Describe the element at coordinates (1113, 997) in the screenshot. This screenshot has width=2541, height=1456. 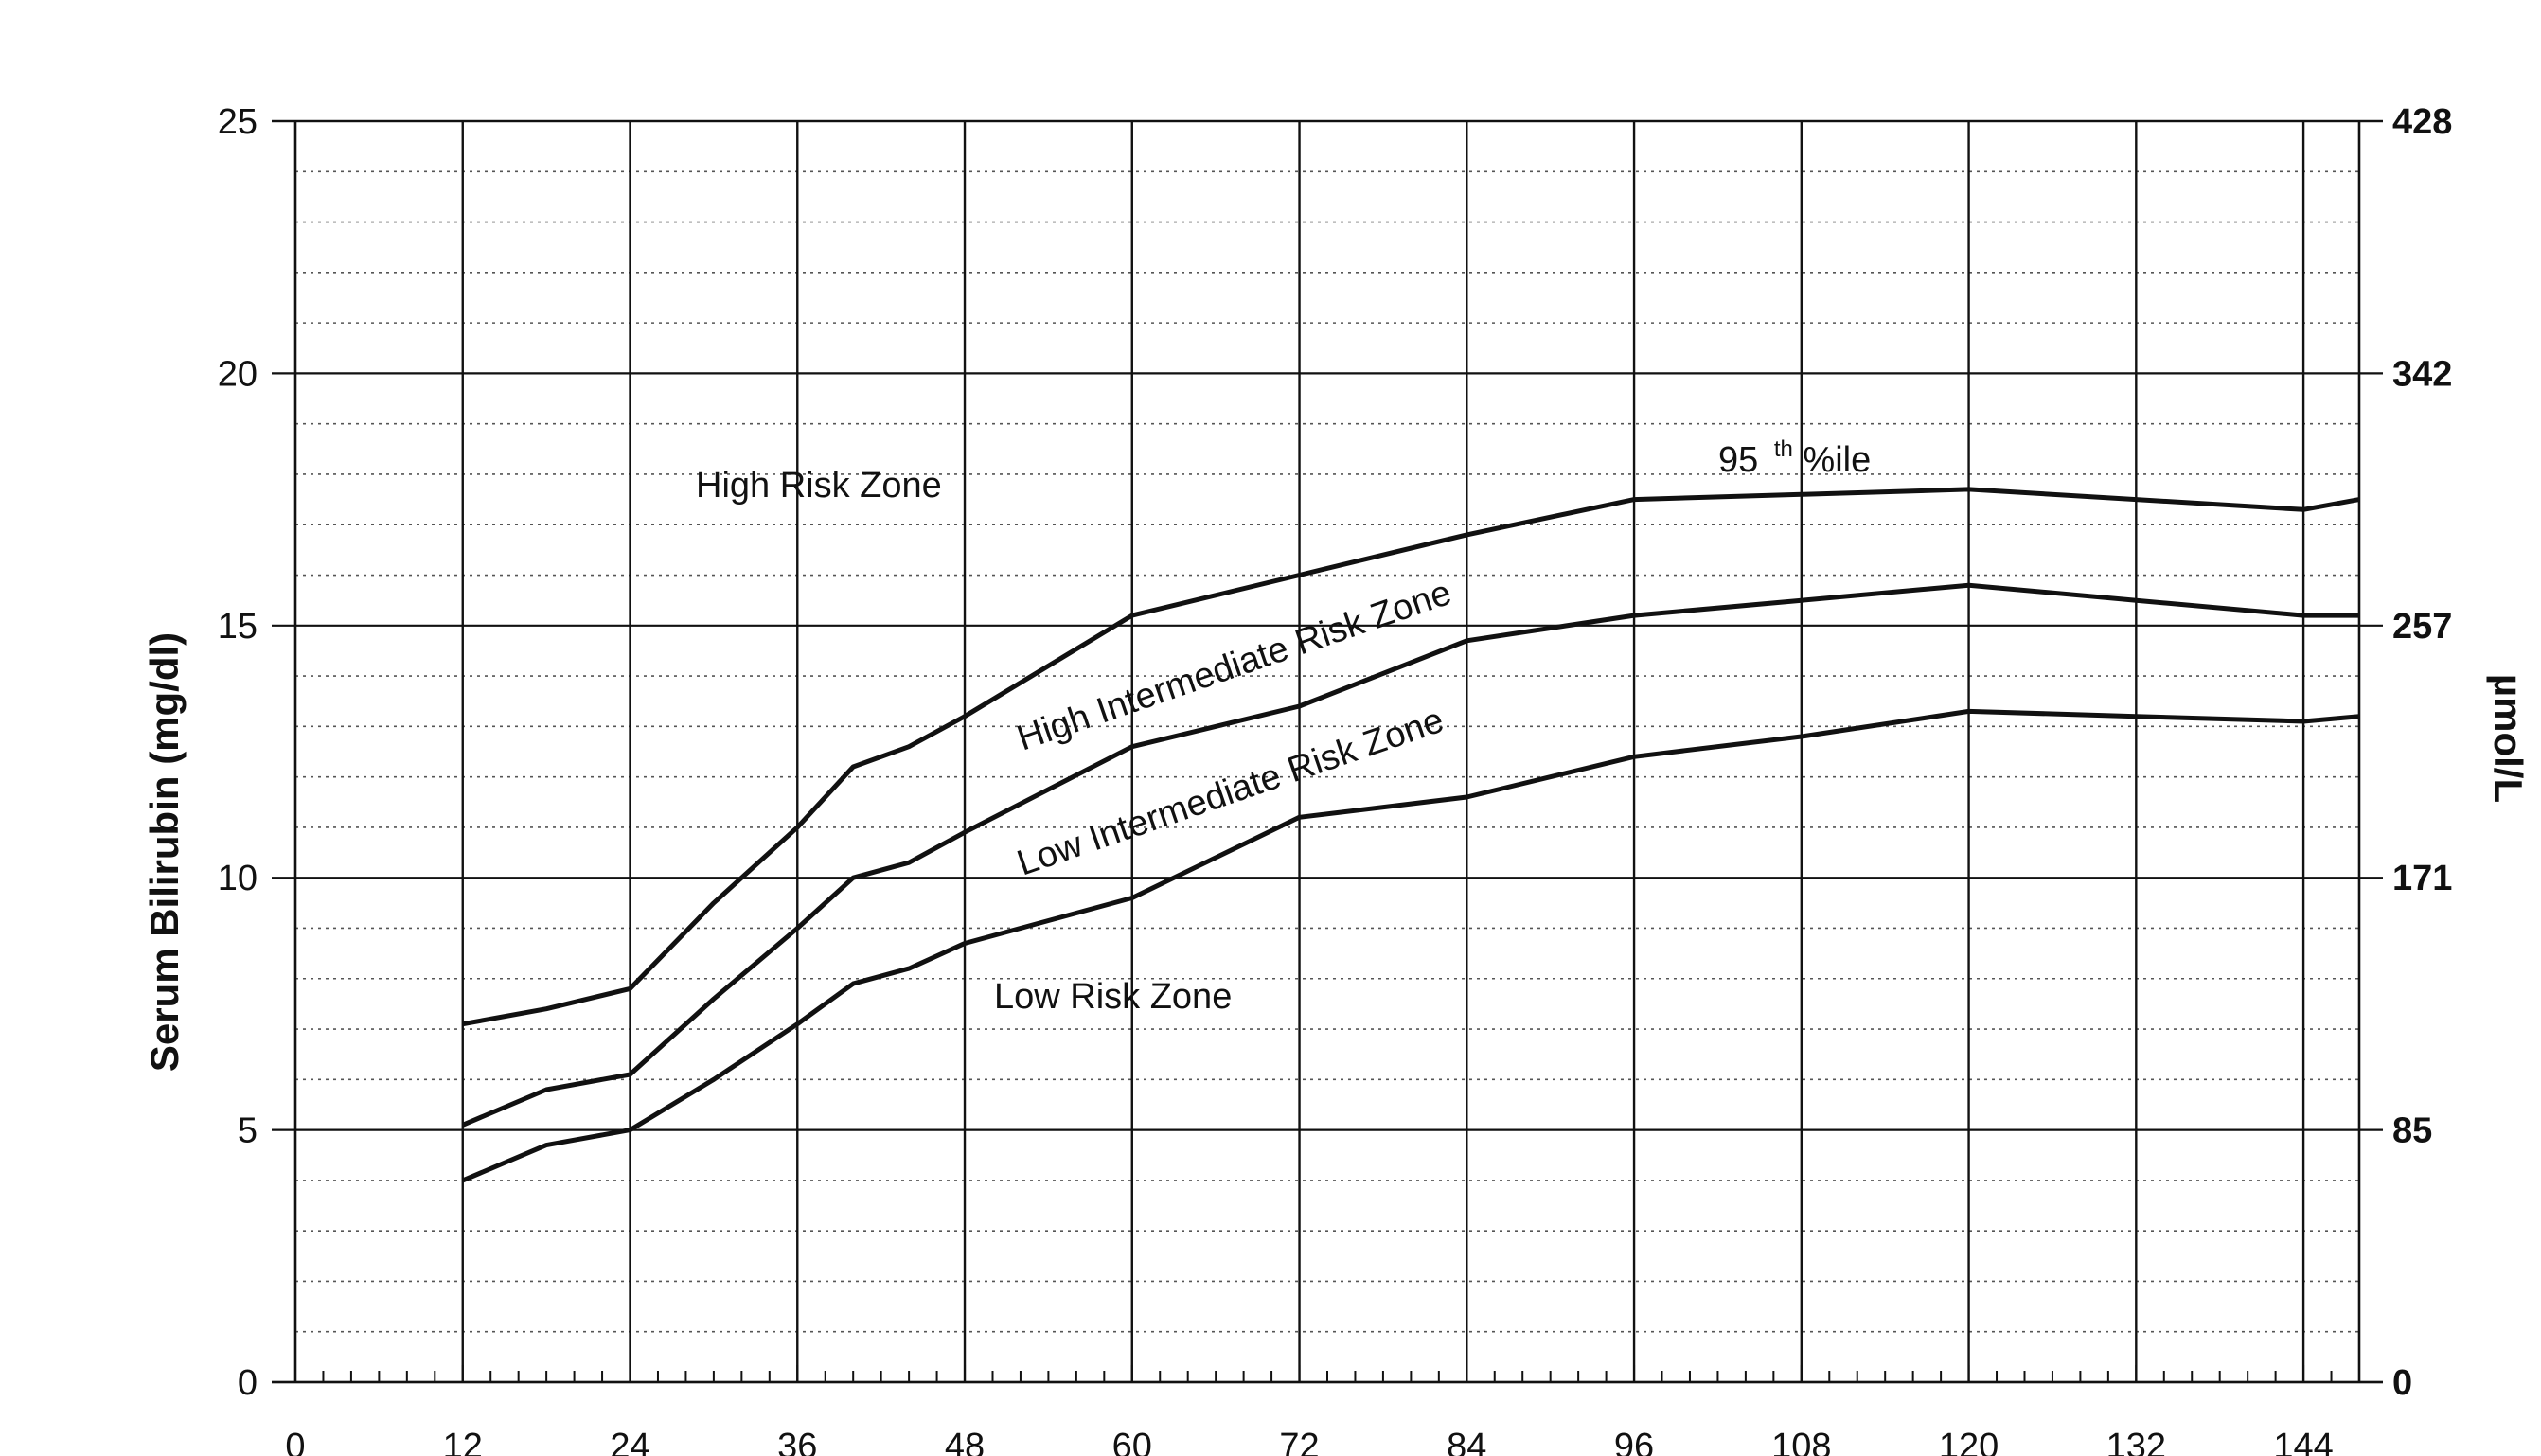
I see `low-risk-zone-label: Low Risk Zone` at that location.